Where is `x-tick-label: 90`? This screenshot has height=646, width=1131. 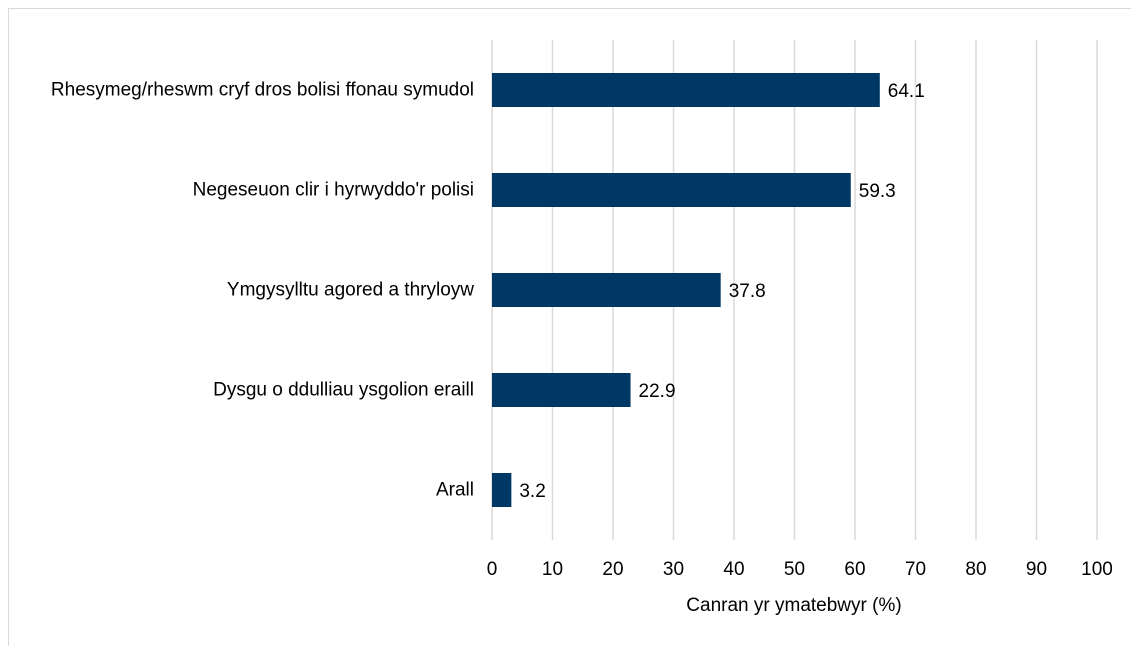
x-tick-label: 90 is located at coordinates (1036, 569).